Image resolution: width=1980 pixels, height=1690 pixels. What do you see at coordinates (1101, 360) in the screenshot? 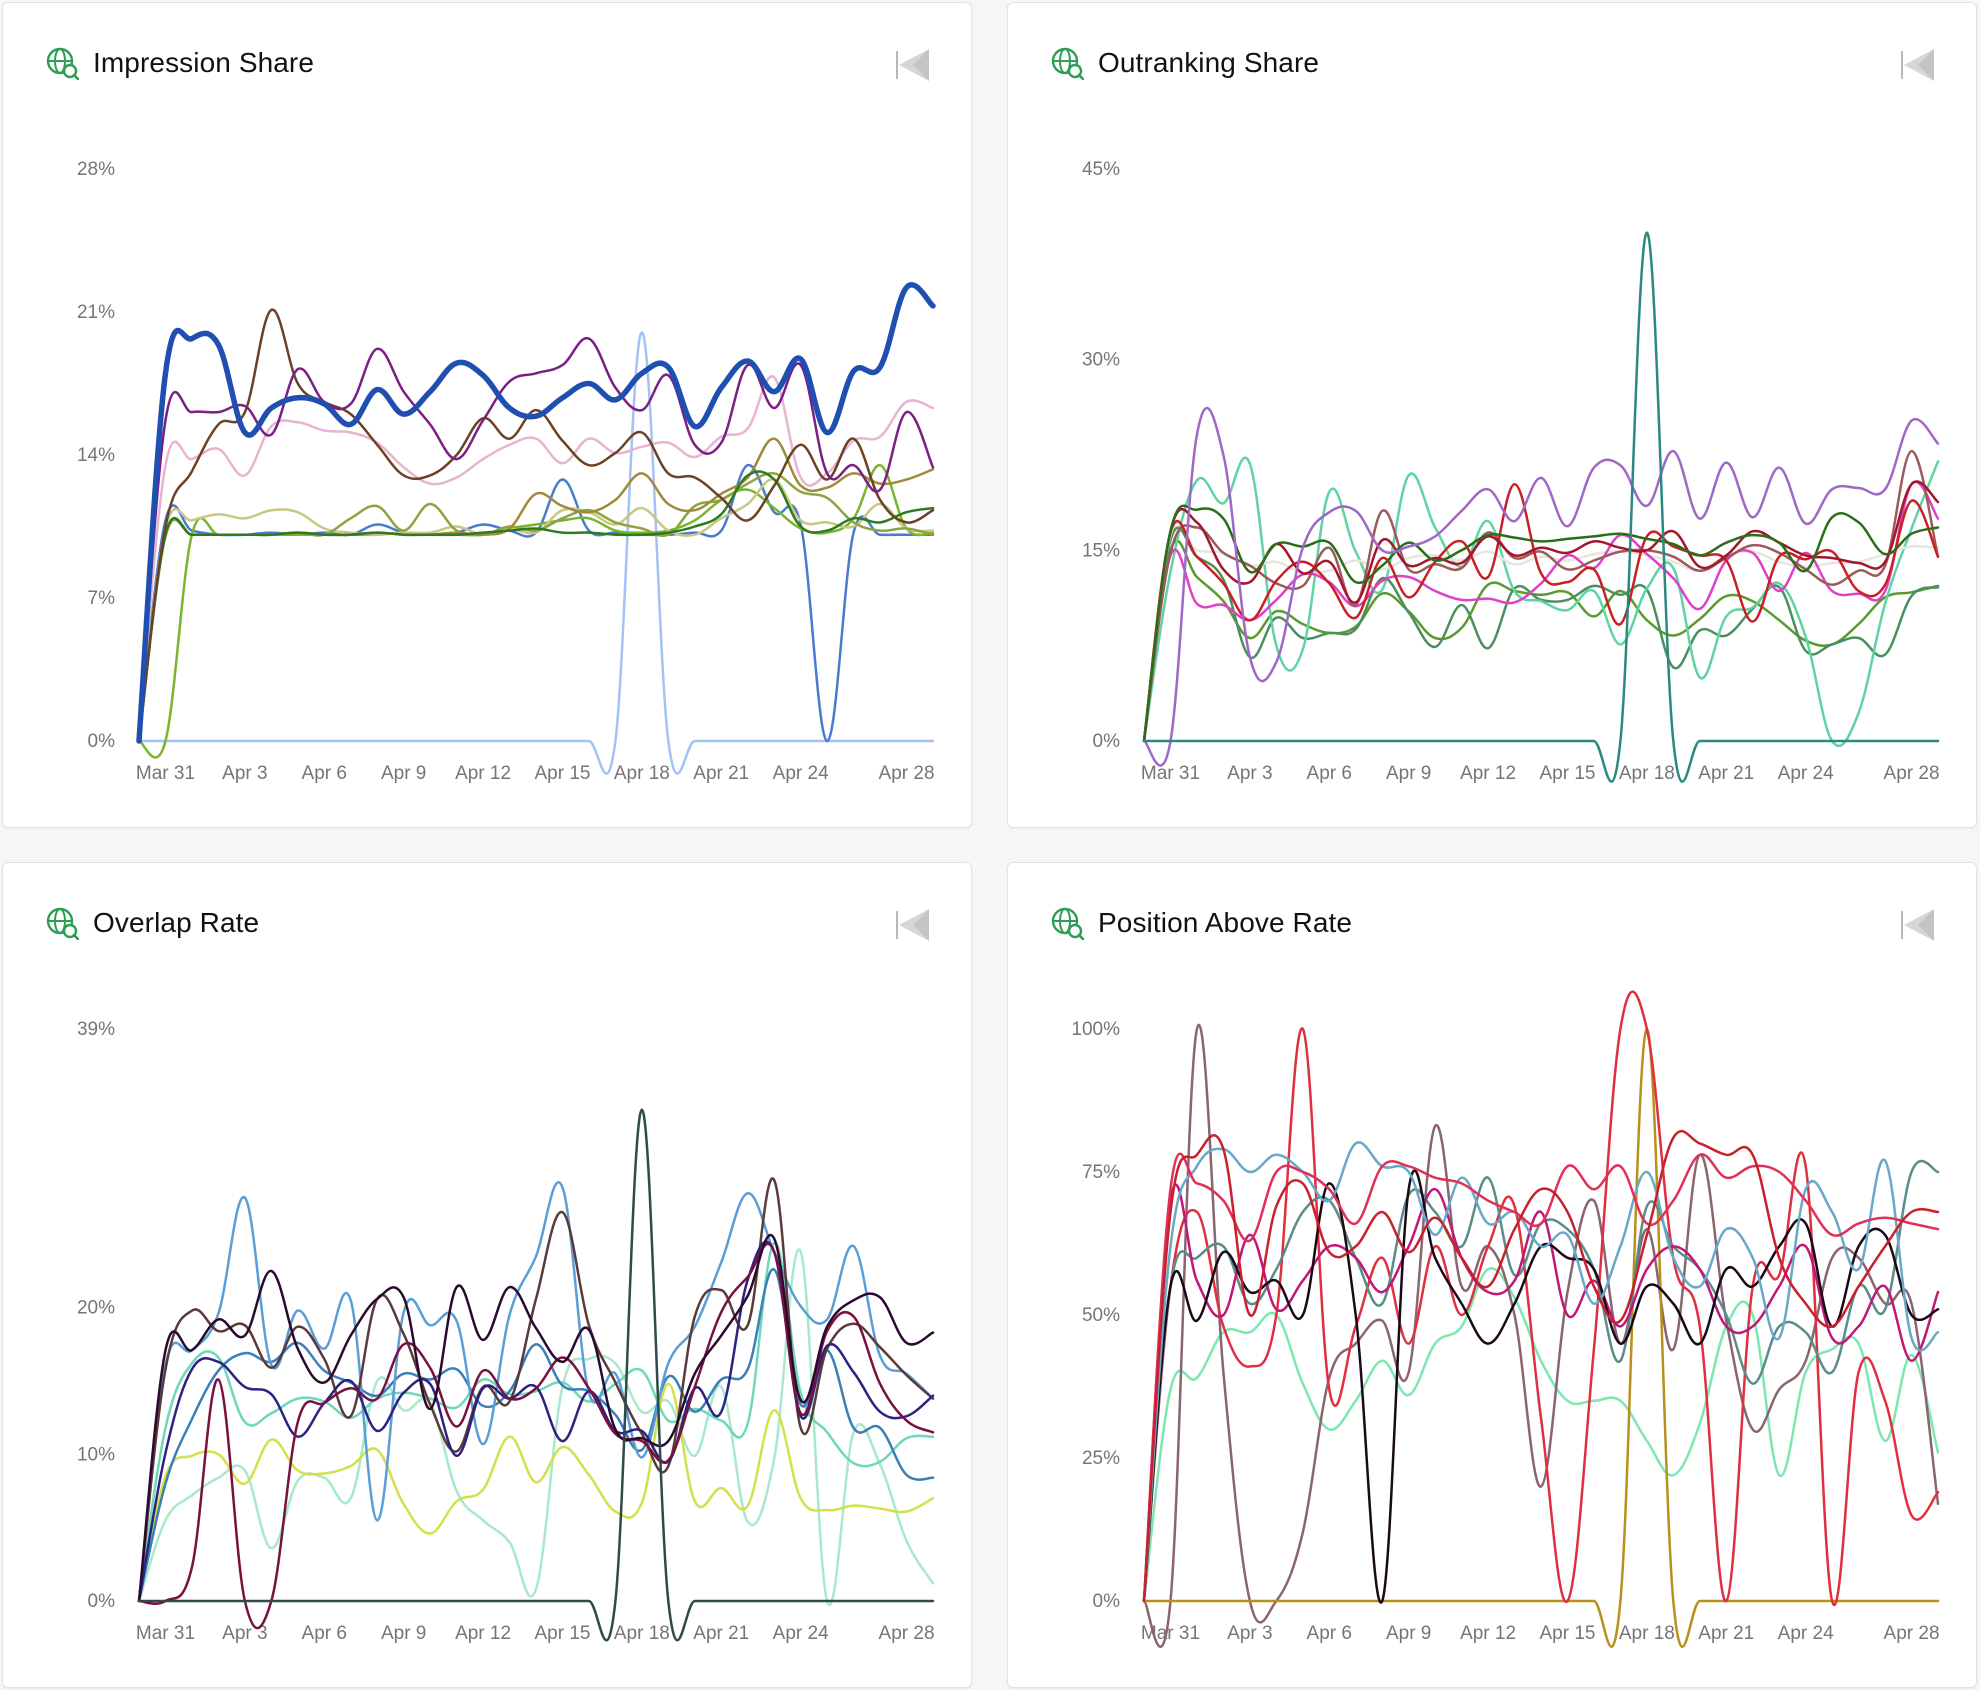
I see `y-tick-label: 30%` at bounding box center [1101, 360].